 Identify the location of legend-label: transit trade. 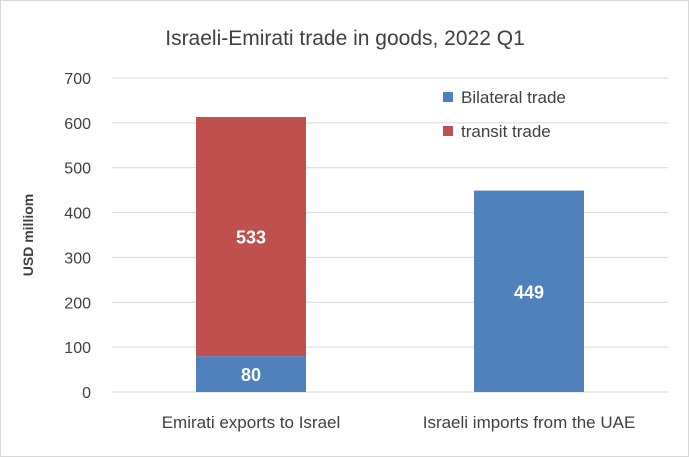
(506, 131).